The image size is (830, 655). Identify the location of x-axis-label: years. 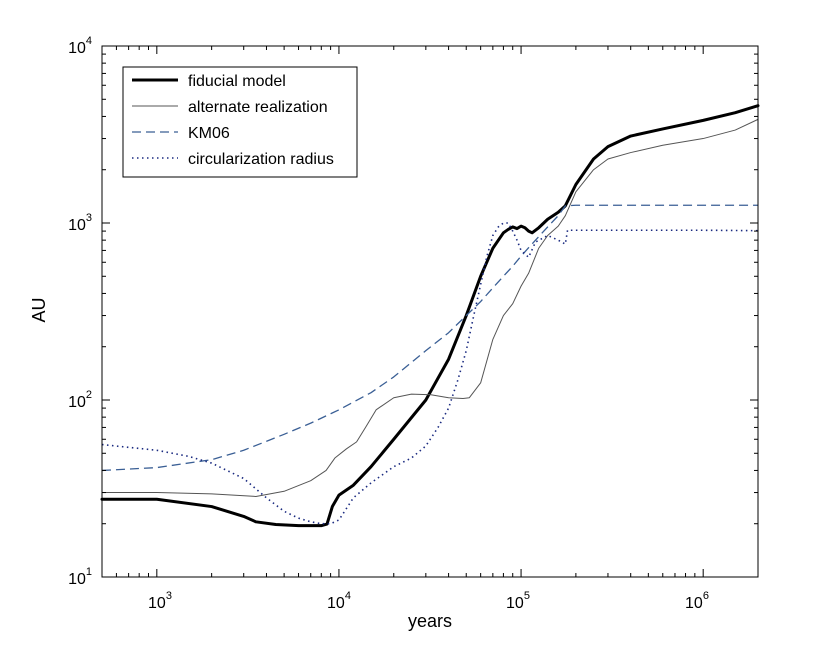
(430, 621).